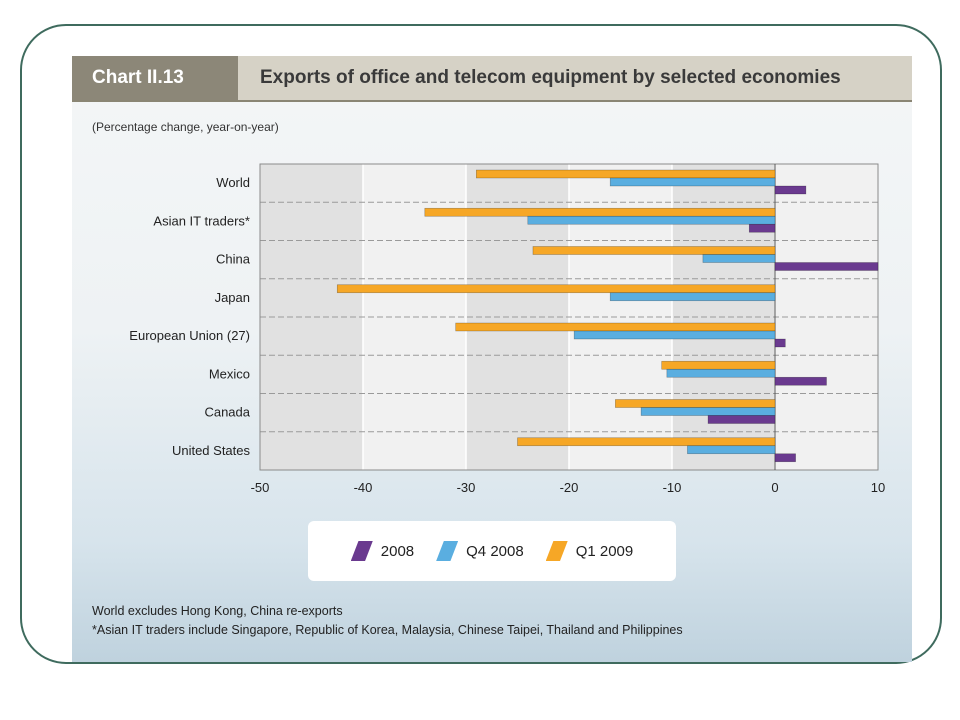 Image resolution: width=960 pixels, height=720 pixels. Describe the element at coordinates (361, 551) in the screenshot. I see `legend-swatch-2008` at that location.